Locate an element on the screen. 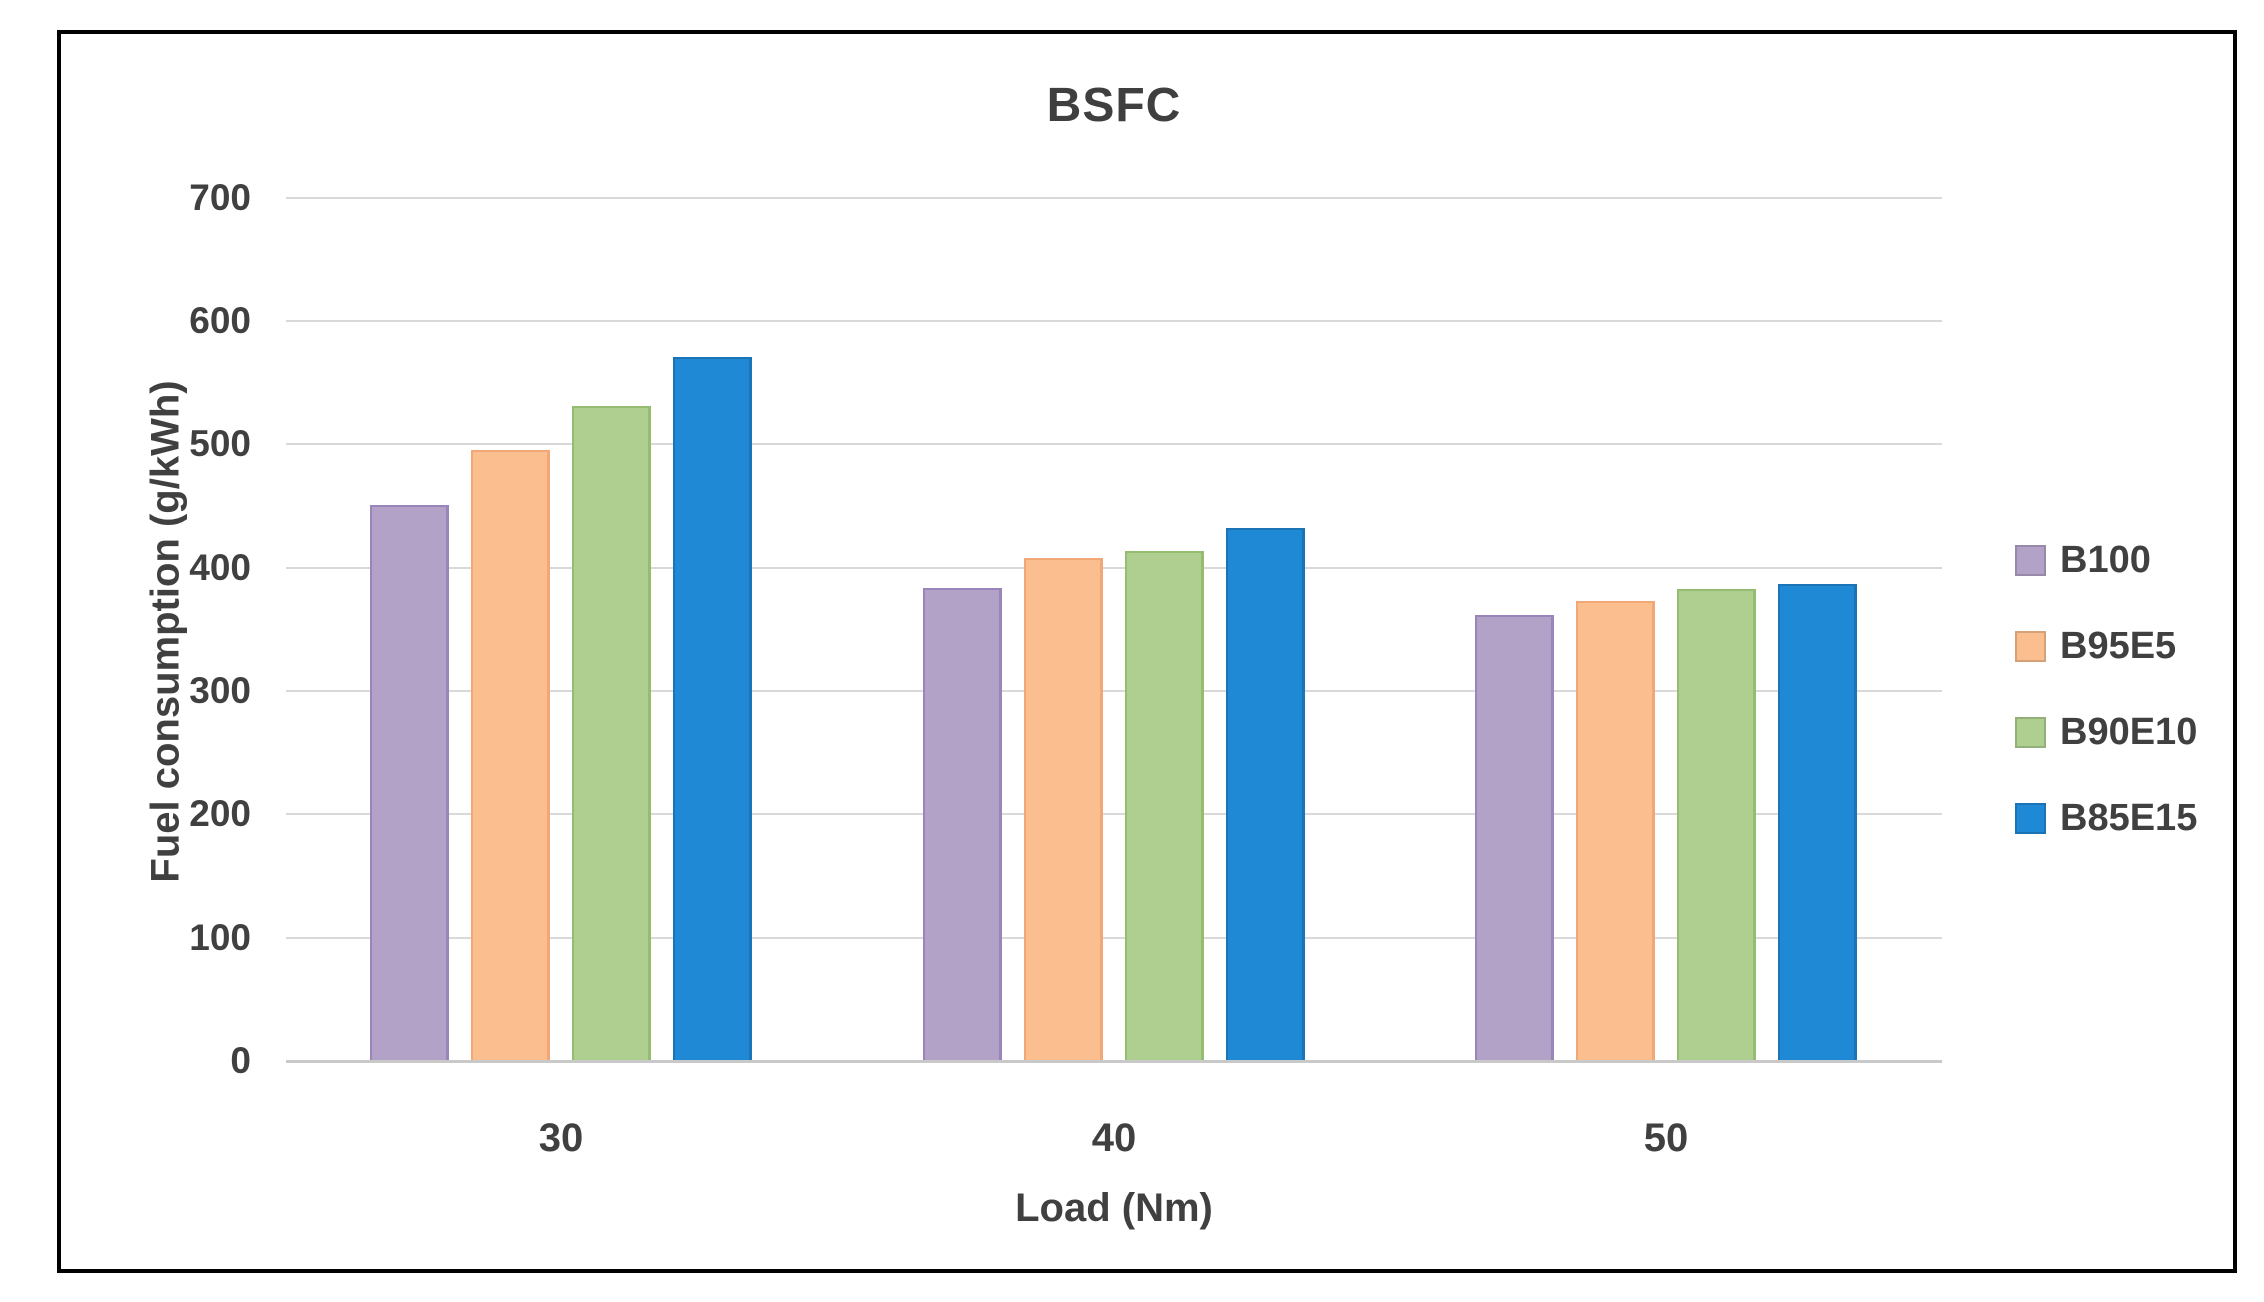  legend-swatch-B90E10 is located at coordinates (2030, 732).